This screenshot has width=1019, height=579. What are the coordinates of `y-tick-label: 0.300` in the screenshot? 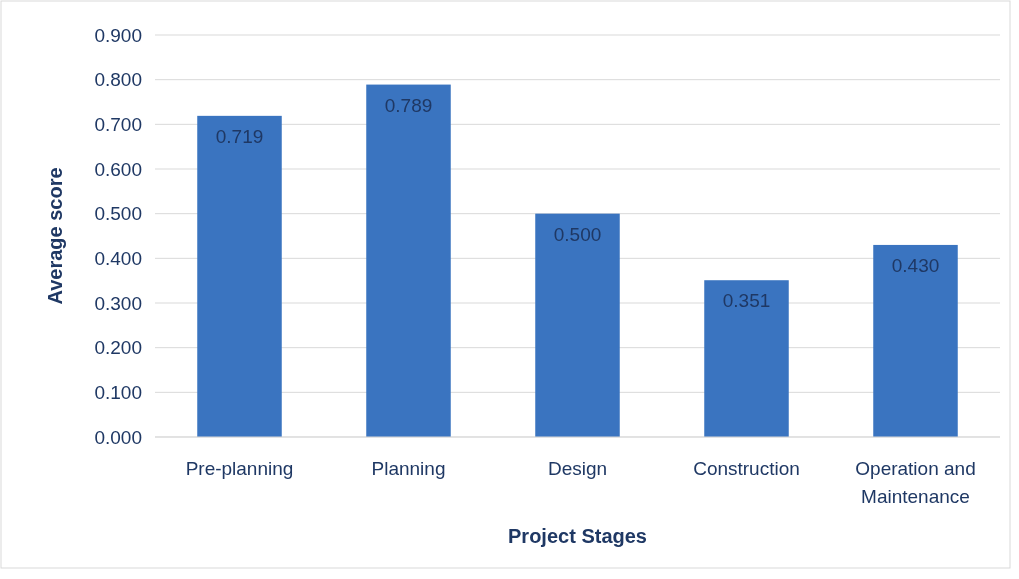 It's located at (118, 303).